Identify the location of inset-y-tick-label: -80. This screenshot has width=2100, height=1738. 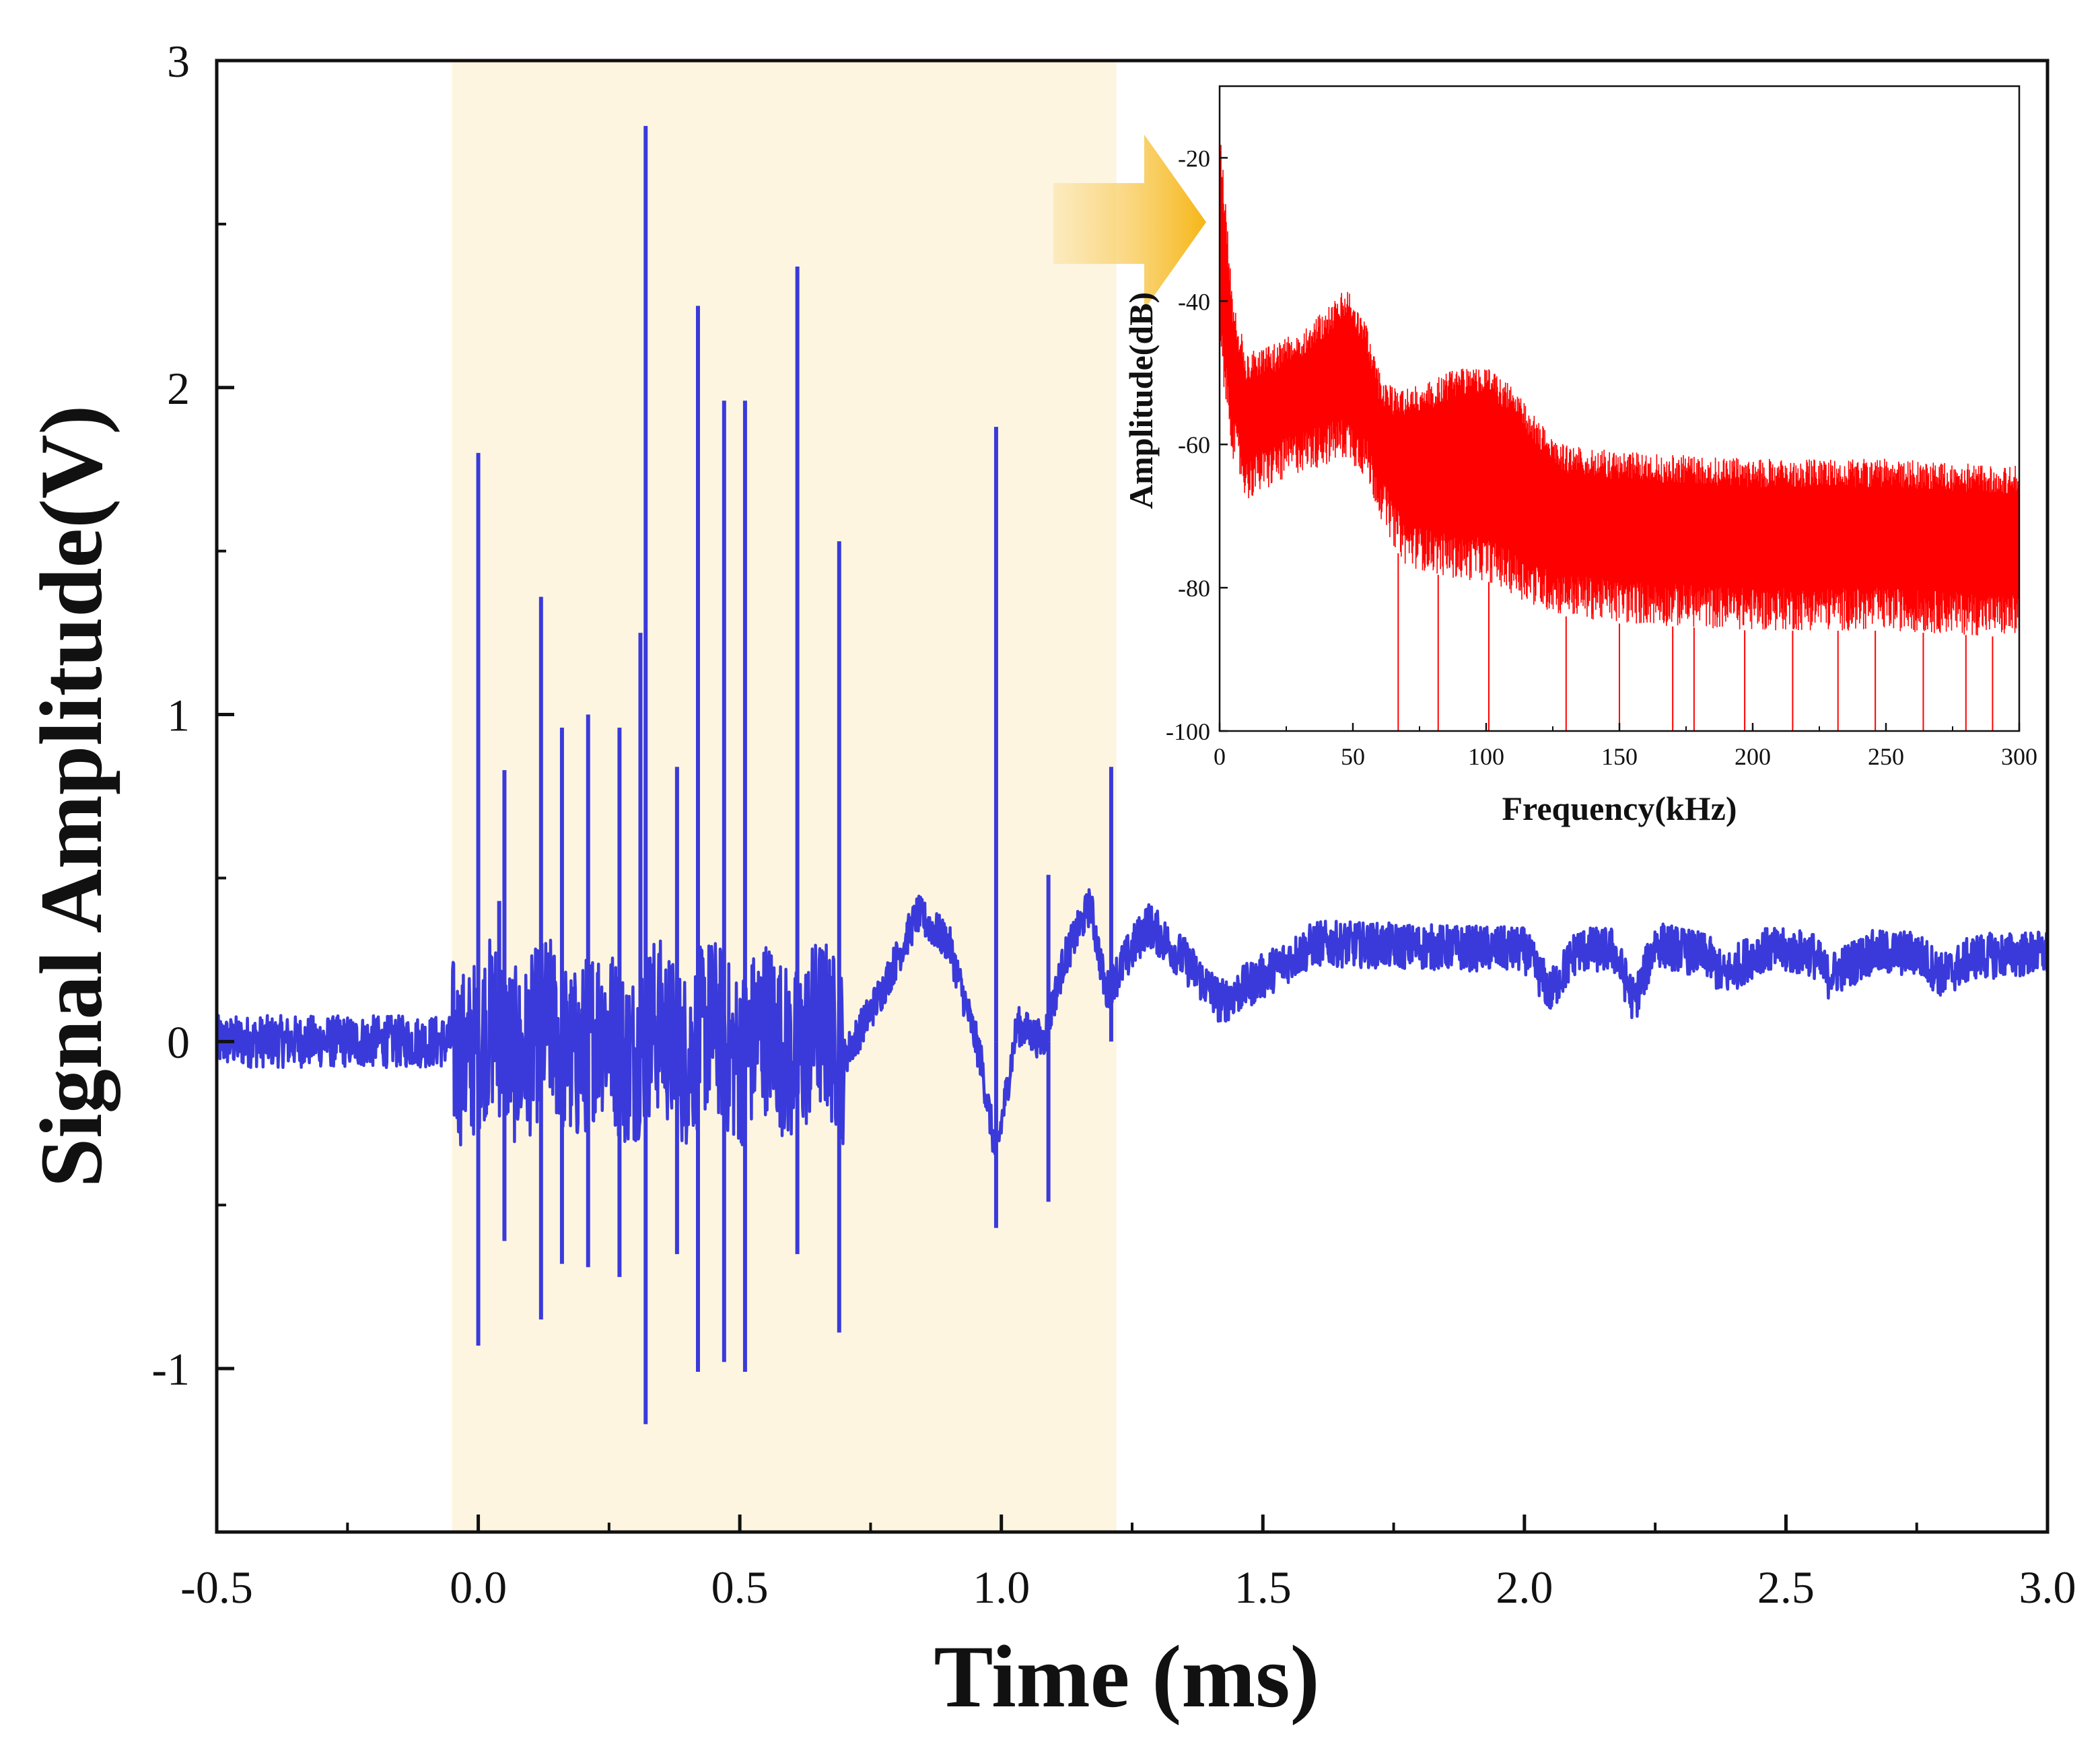
(1194, 588).